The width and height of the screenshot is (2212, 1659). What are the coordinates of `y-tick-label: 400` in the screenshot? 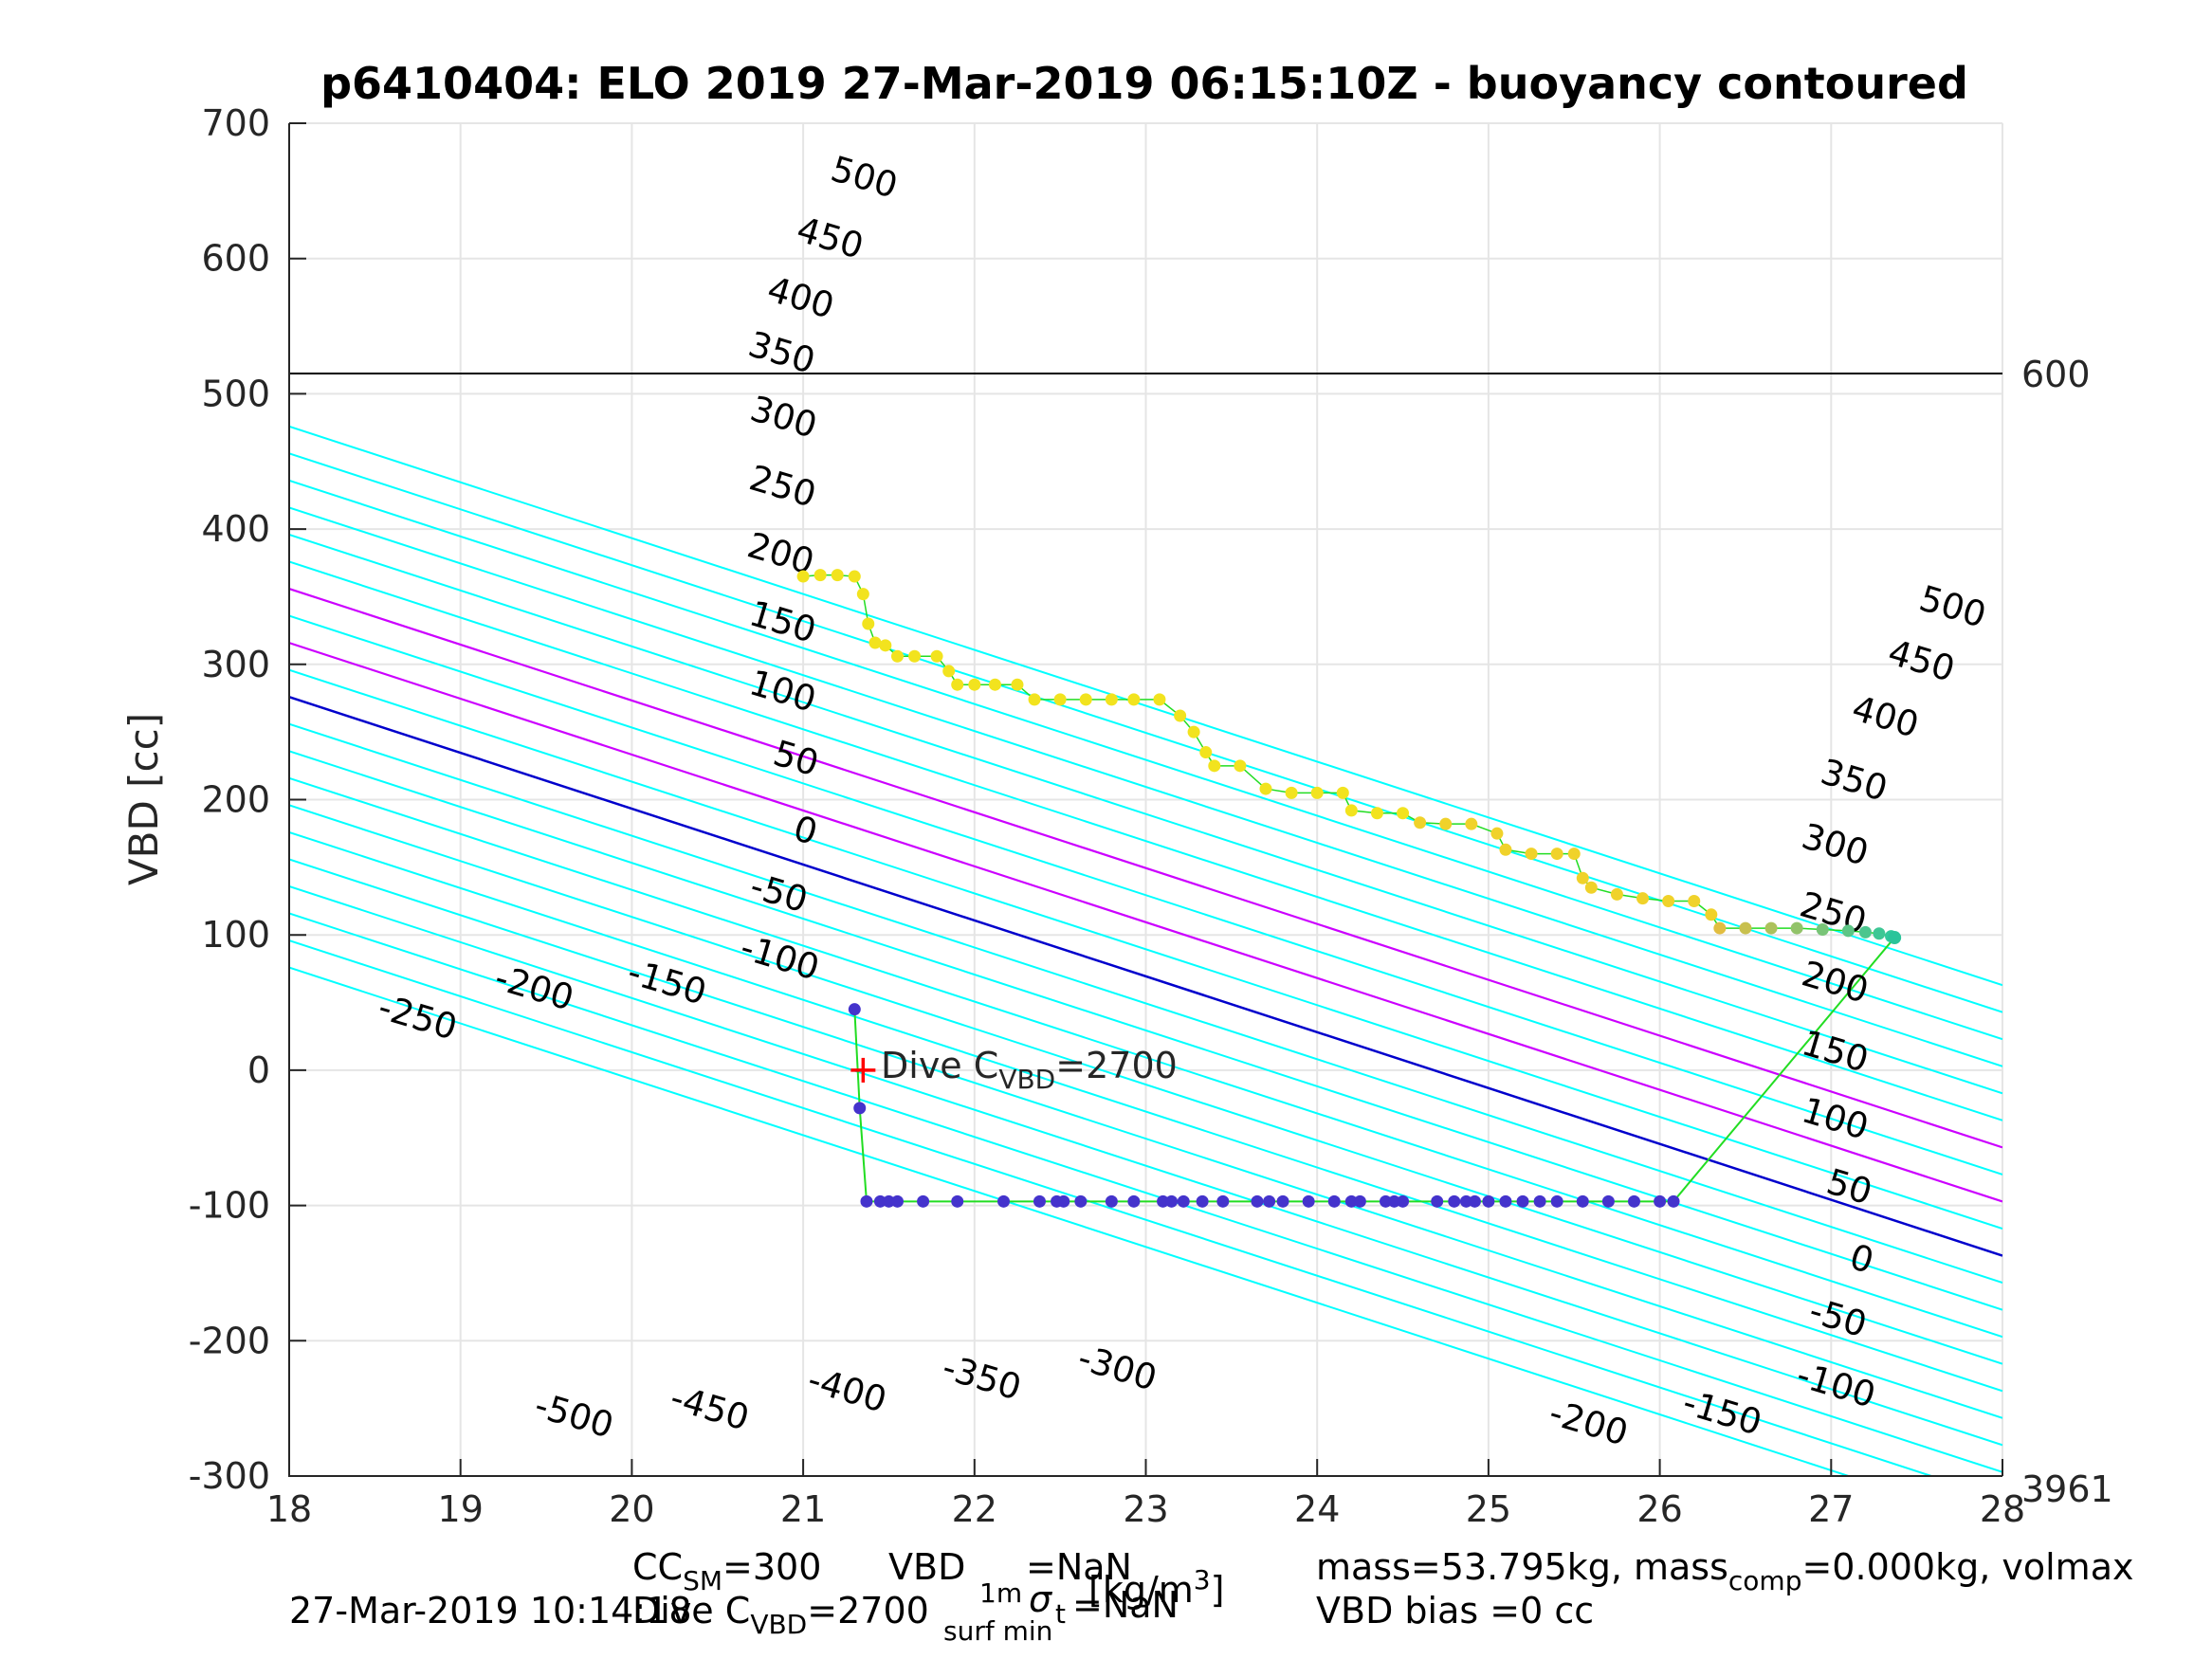 It's located at (235, 529).